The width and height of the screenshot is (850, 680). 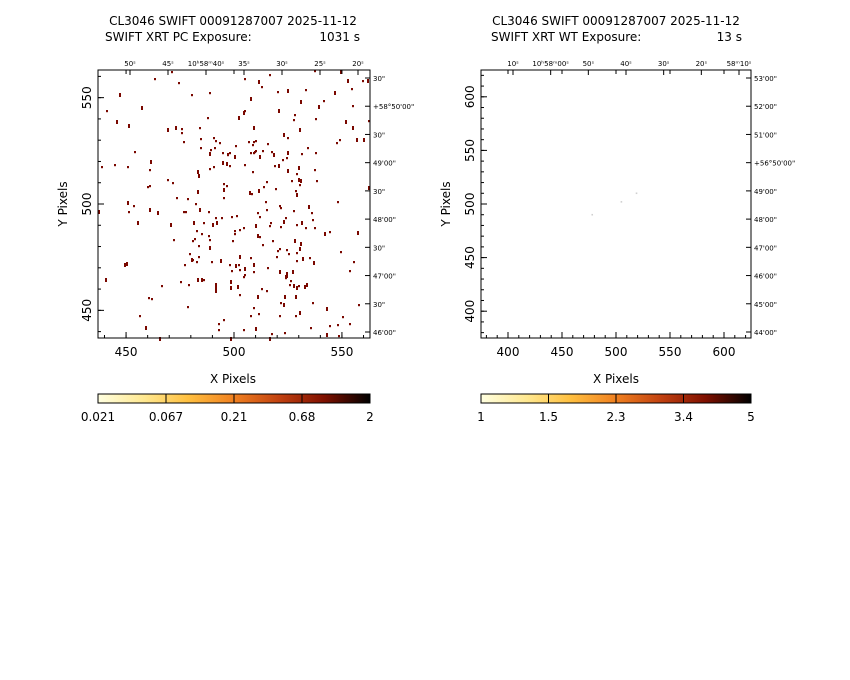 What do you see at coordinates (126, 352) in the screenshot?
I see `pc-xtick-label: 450` at bounding box center [126, 352].